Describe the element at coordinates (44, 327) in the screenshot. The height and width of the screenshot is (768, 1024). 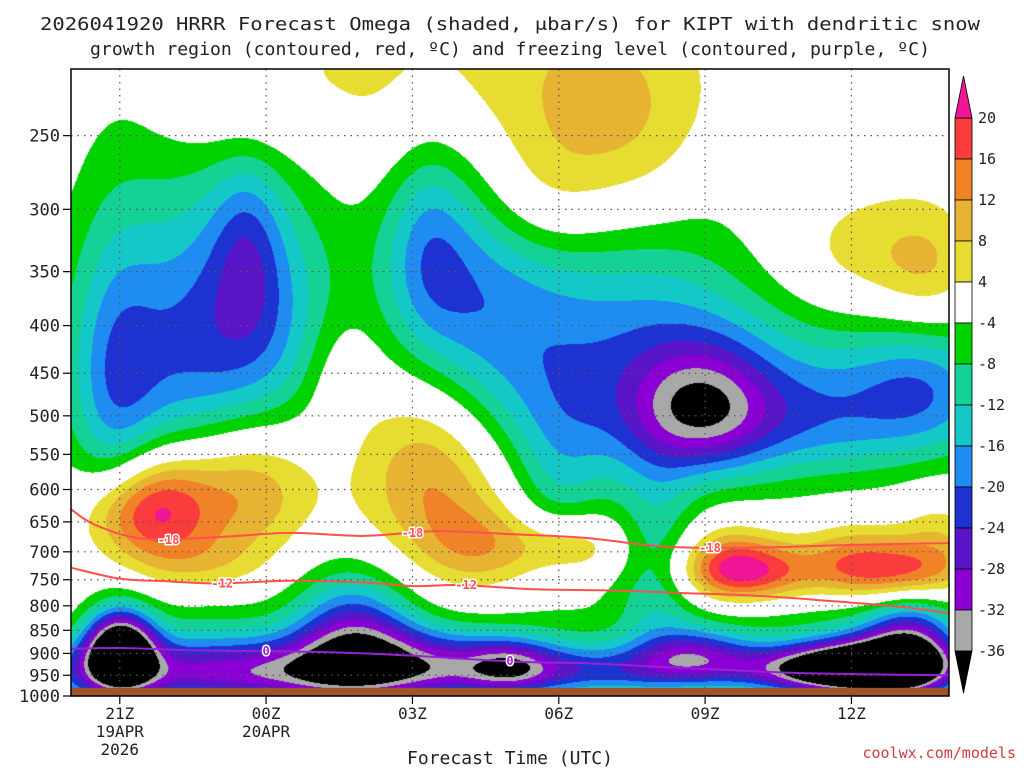
I see `y-tick-label-400: 400` at that location.